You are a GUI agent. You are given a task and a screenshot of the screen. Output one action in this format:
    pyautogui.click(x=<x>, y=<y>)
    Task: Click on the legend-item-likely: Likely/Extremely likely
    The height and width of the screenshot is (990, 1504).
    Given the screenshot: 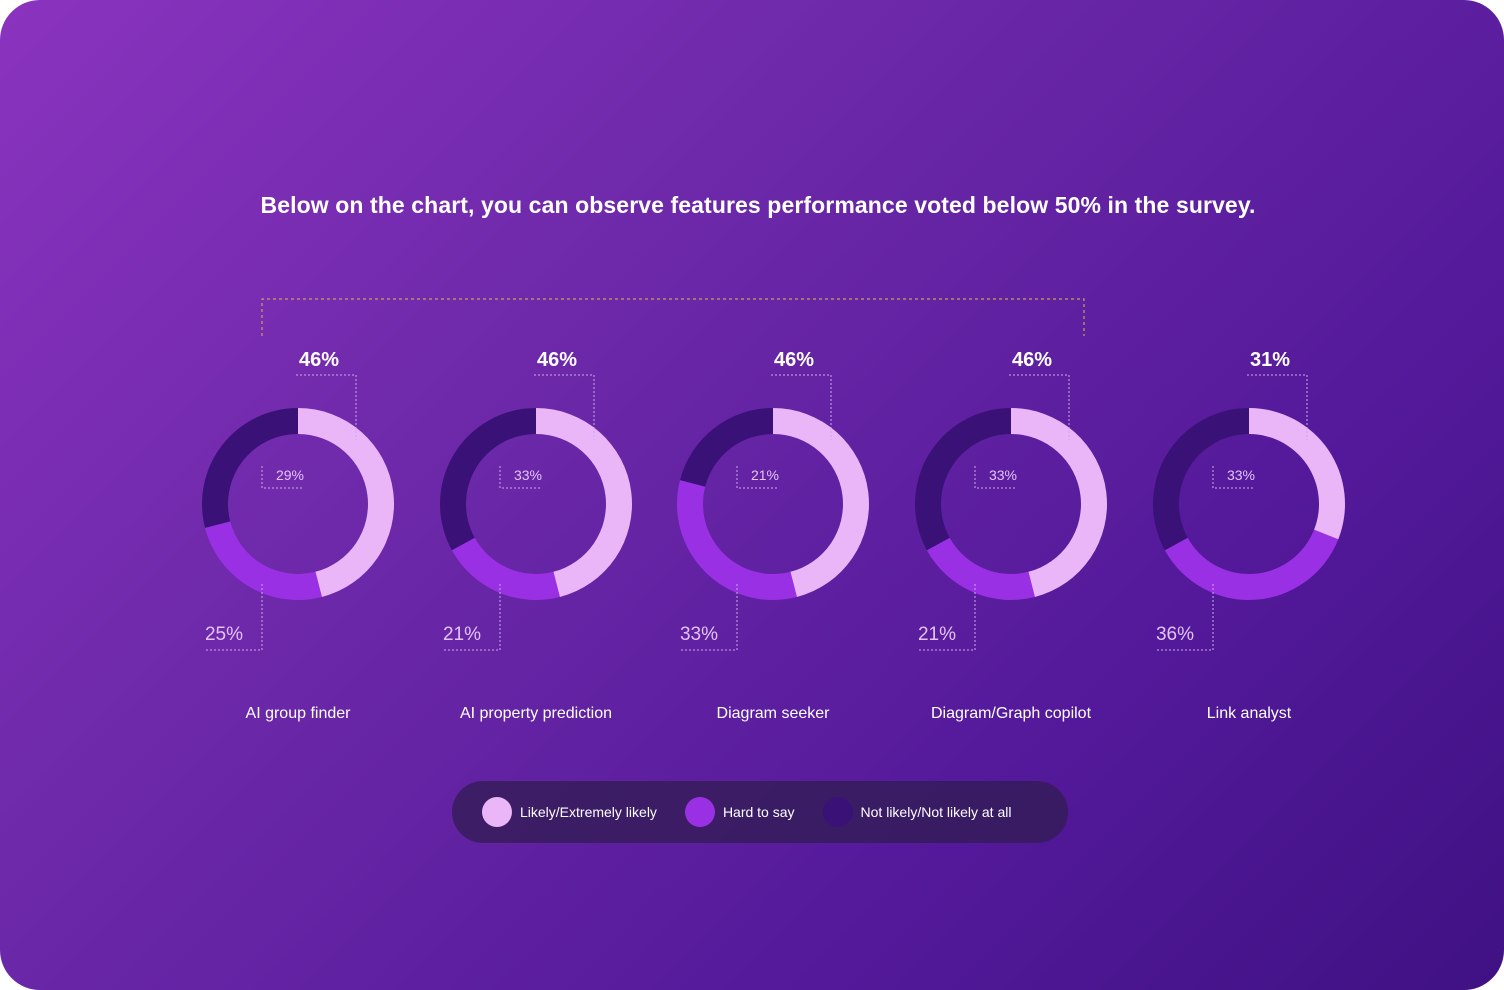 What is the action you would take?
    pyautogui.click(x=569, y=812)
    